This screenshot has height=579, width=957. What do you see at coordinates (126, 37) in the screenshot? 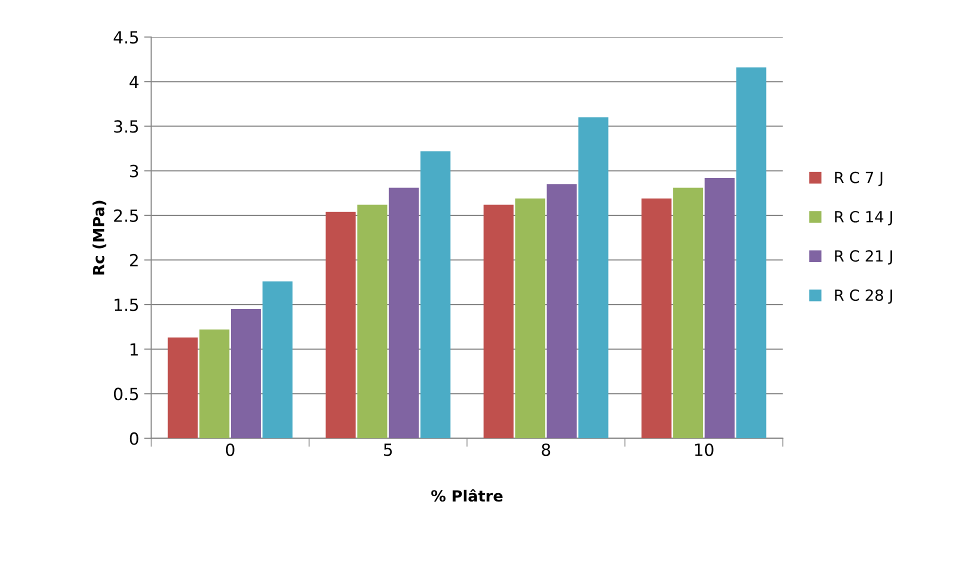
I see `y-tick-label: 4.5` at bounding box center [126, 37].